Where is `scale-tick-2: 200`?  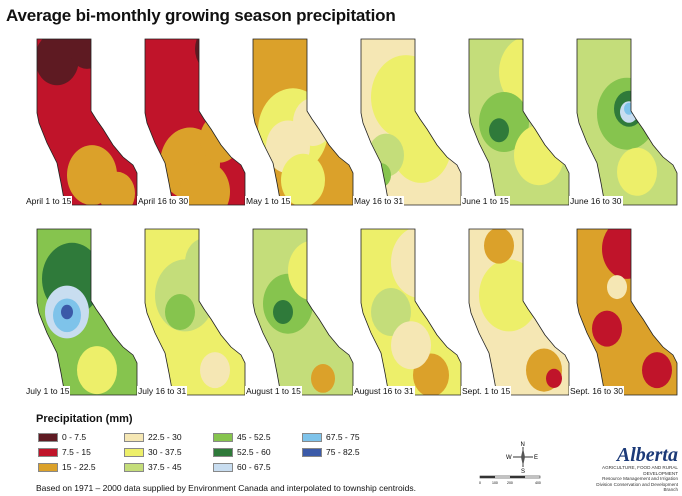 scale-tick-2: 200 is located at coordinates (510, 483).